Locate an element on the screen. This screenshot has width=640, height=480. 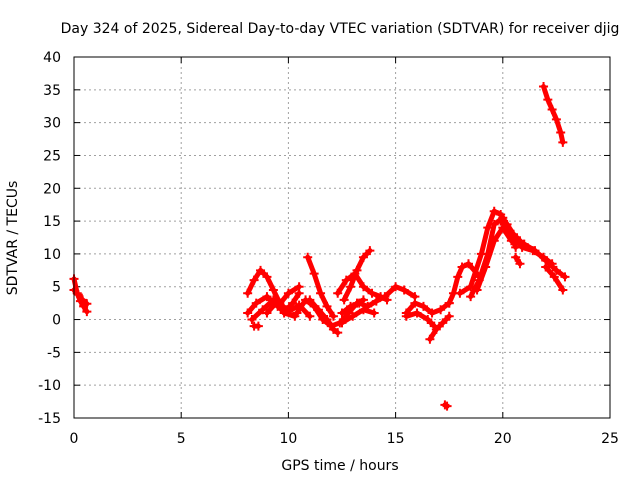
y-tick-label: -10 is located at coordinates (49, 386).